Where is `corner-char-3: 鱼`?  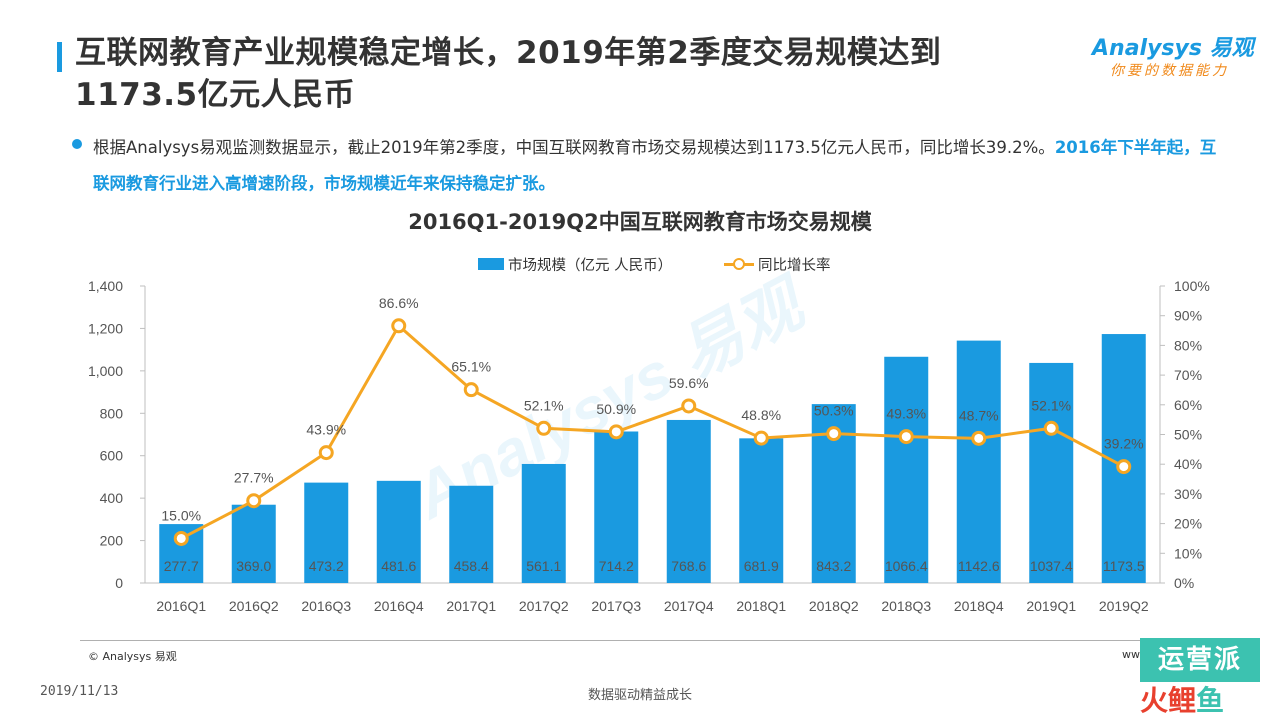 corner-char-3: 鱼 is located at coordinates (1210, 700).